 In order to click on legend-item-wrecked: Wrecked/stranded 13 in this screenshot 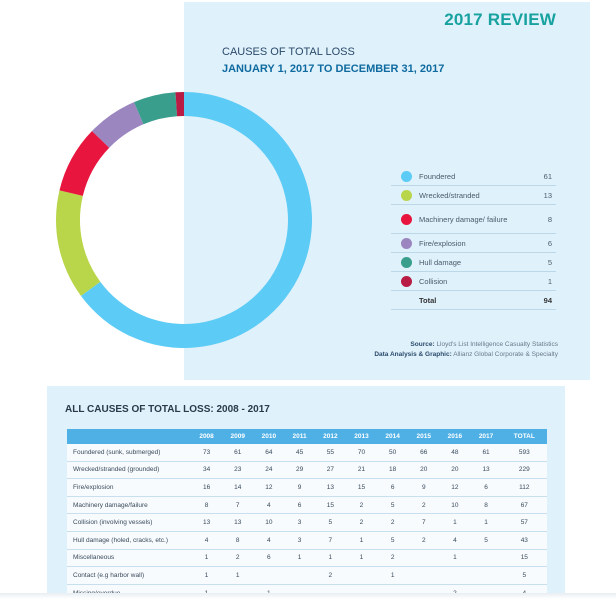, I will do `click(473, 195)`.